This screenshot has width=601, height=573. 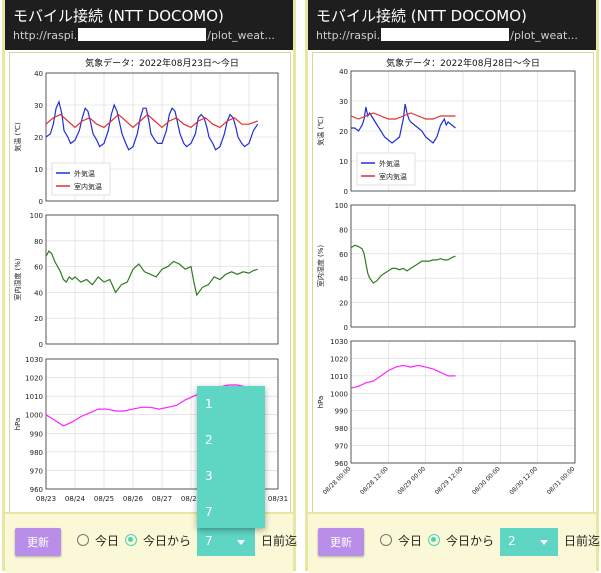 I want to click on x-tick-label: 08/29 12:00, so click(x=449, y=480).